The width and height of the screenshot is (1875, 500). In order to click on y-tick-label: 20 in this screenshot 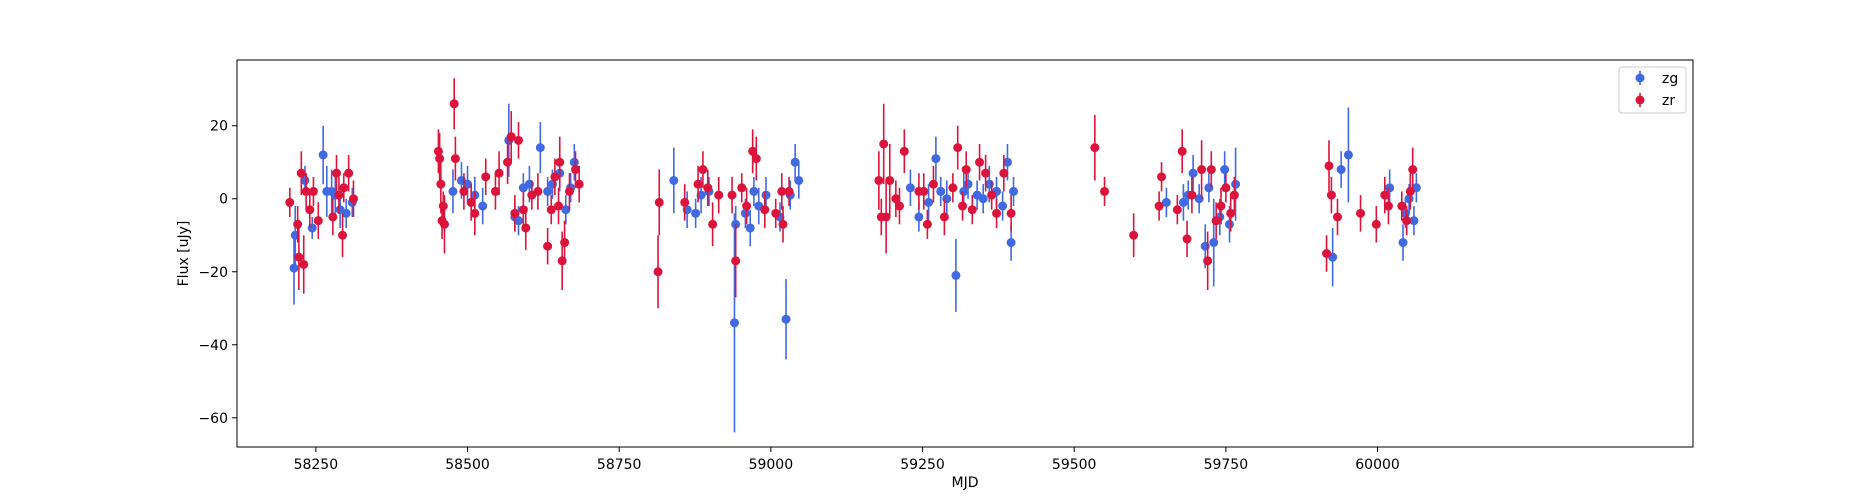, I will do `click(219, 127)`.